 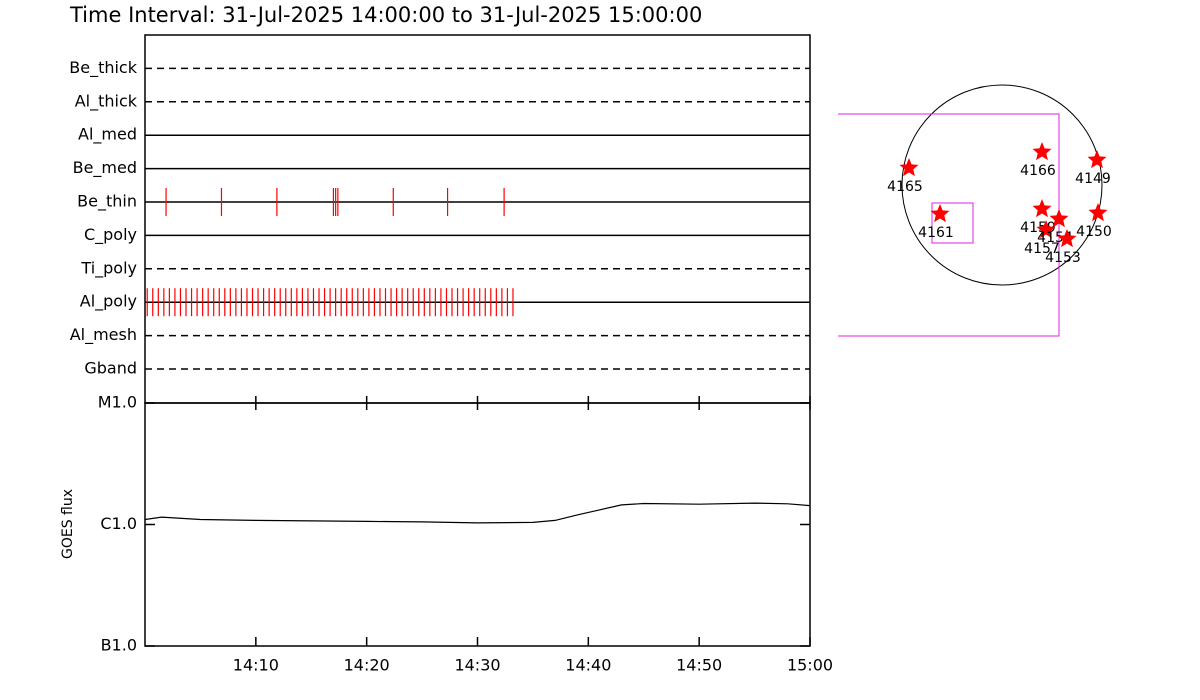 What do you see at coordinates (110, 235) in the screenshot?
I see `row-label: C_poly` at bounding box center [110, 235].